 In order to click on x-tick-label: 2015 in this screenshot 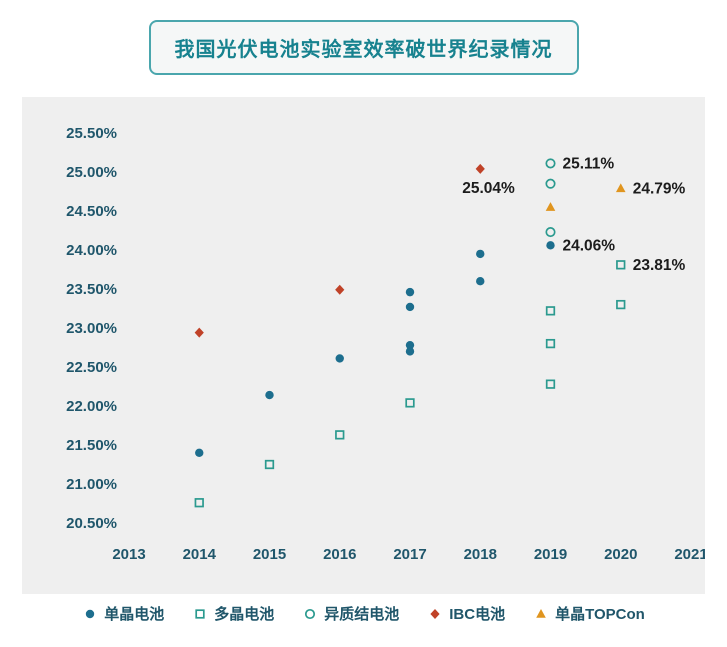, I will do `click(269, 554)`.